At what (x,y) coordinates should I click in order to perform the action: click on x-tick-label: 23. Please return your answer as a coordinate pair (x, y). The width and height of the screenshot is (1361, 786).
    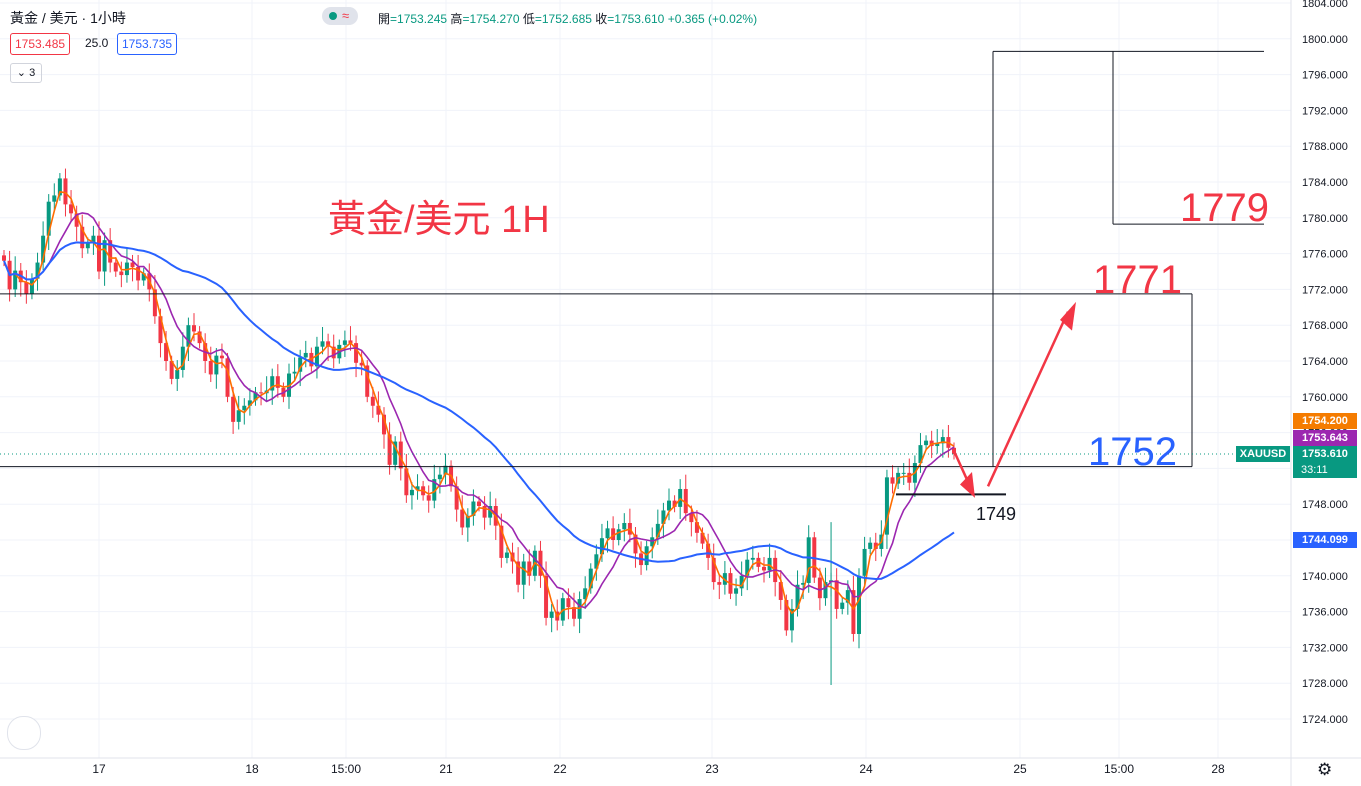
    Looking at the image, I should click on (712, 769).